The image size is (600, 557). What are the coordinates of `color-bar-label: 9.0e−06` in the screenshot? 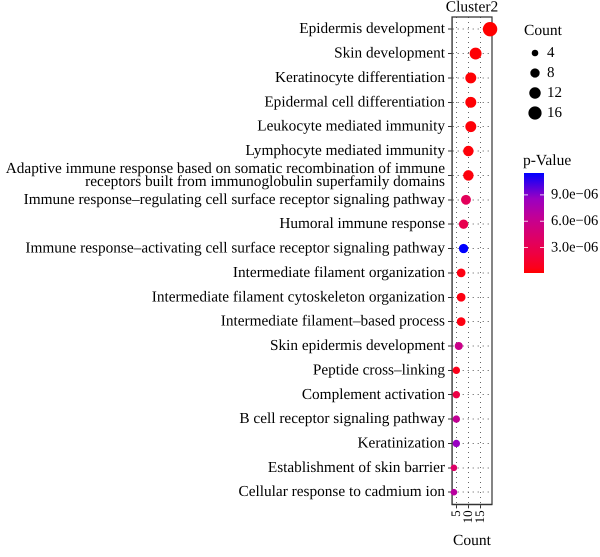 It's located at (574, 194).